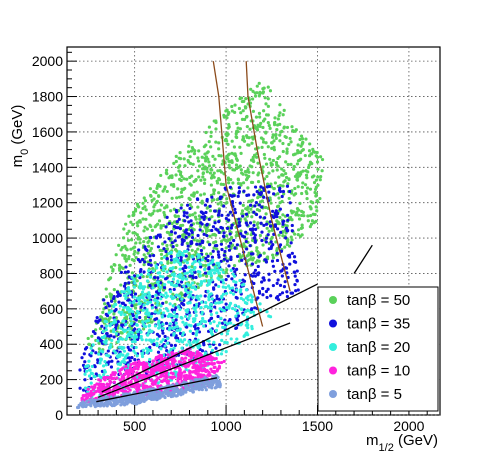 The height and width of the screenshot is (461, 490). Describe the element at coordinates (17, 161) in the screenshot. I see `y-axis-label-main: m` at that location.